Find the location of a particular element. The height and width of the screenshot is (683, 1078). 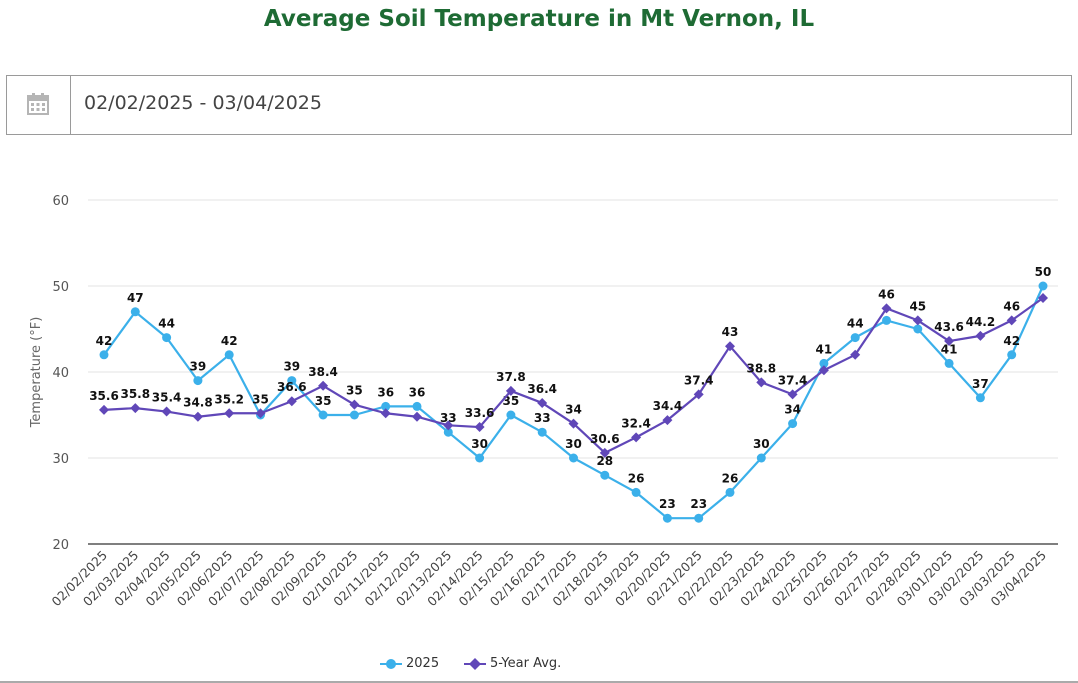

data-label: 37 is located at coordinates (980, 384).